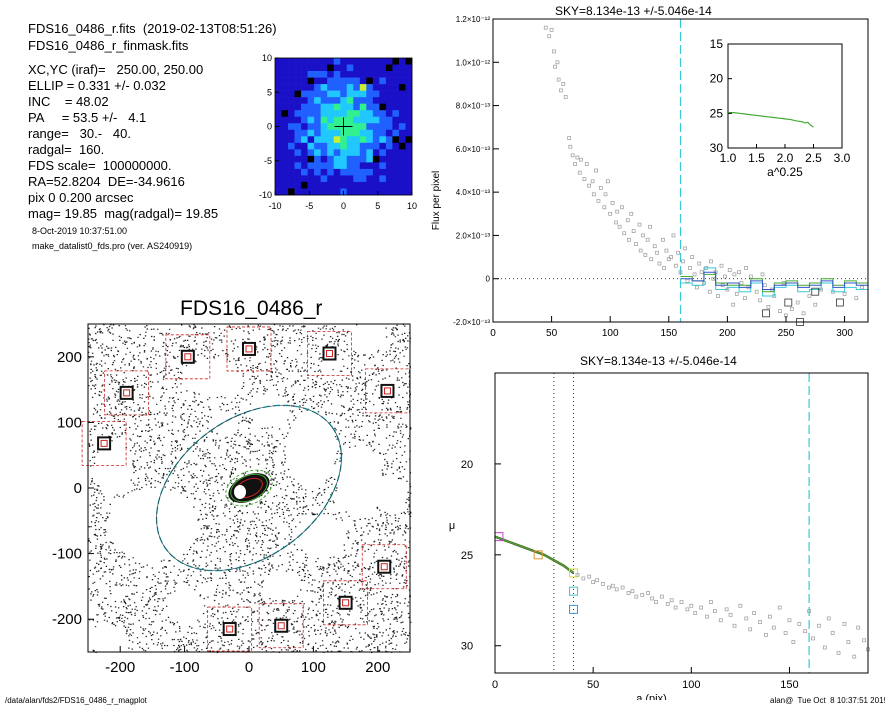  Describe the element at coordinates (269, 92) in the screenshot. I see `y-tick-label: 5` at that location.